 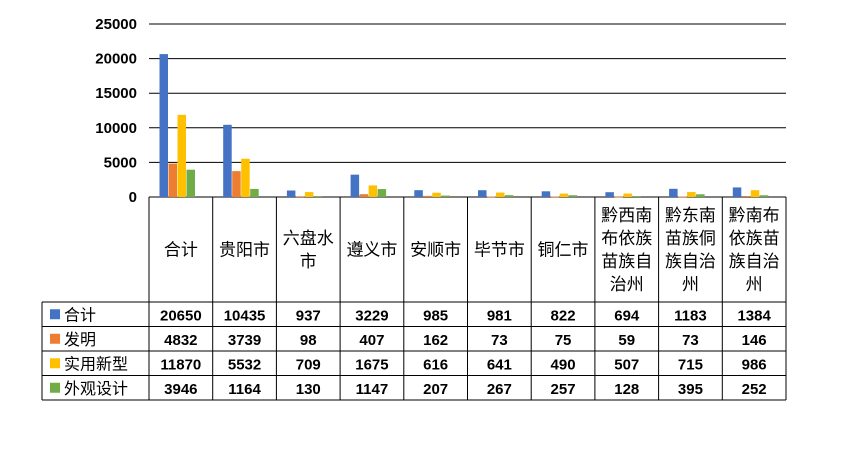 I want to click on data-label: 1164, so click(x=244, y=389).